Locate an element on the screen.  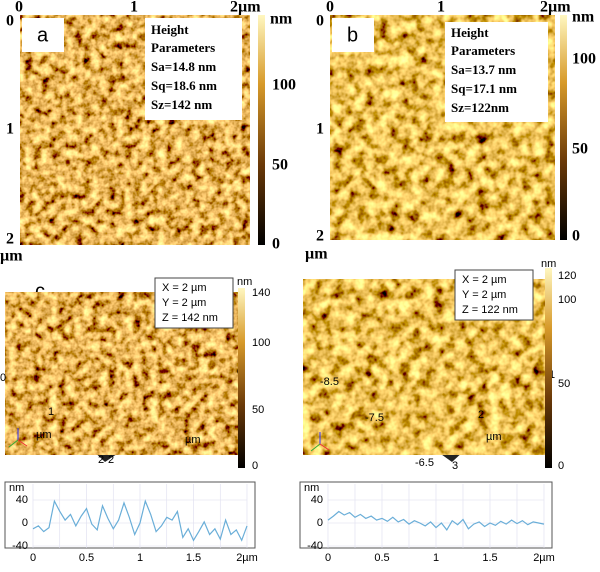
param: Sz=122nm is located at coordinates (480, 107).